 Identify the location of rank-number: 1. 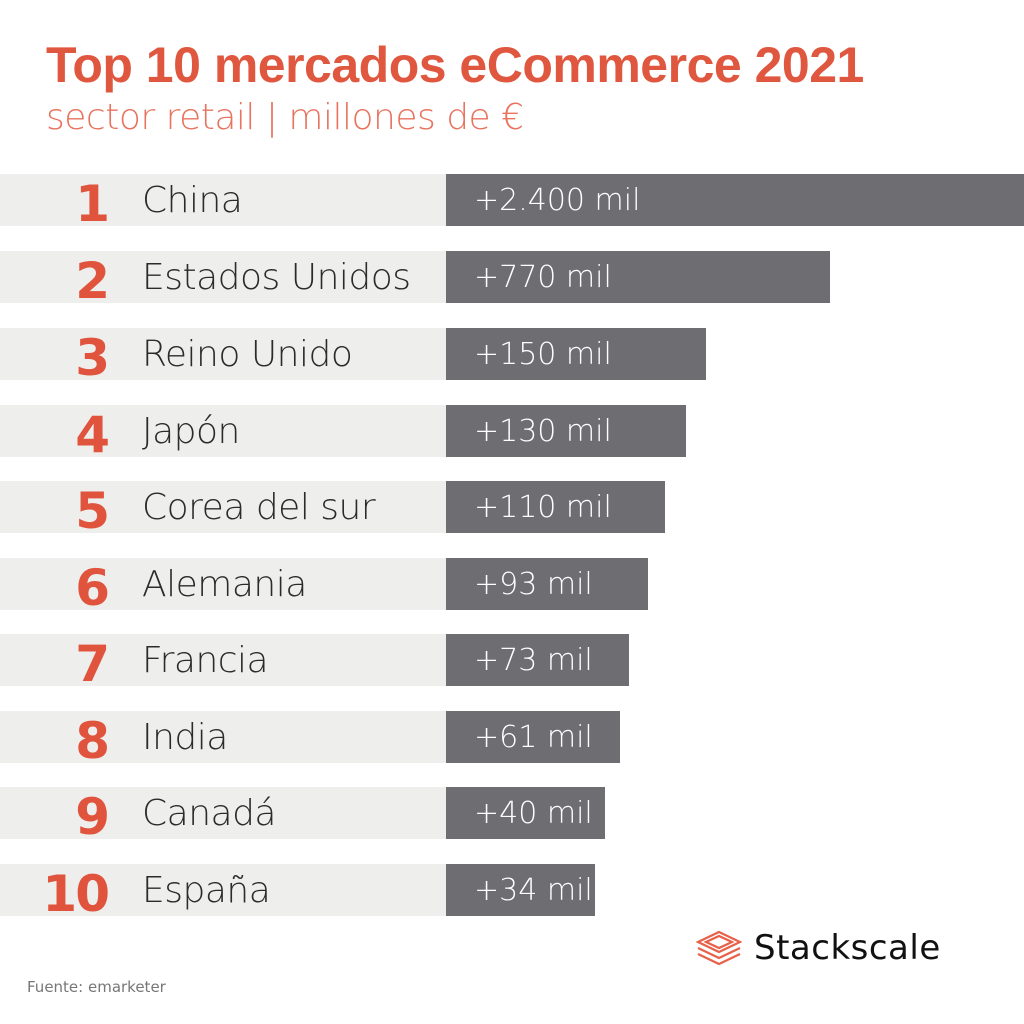
(92, 204).